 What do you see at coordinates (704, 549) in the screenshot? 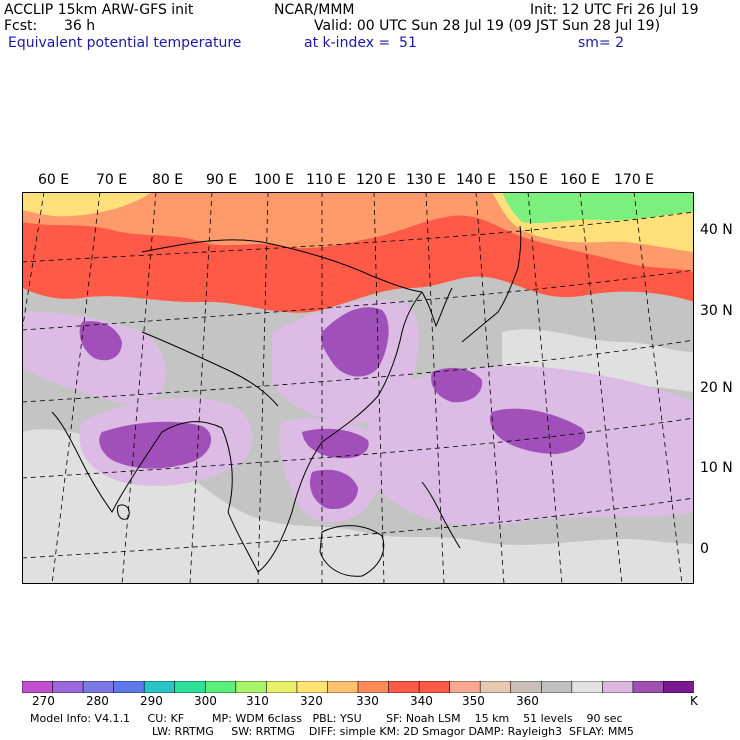
I see `latitude-label: 0` at bounding box center [704, 549].